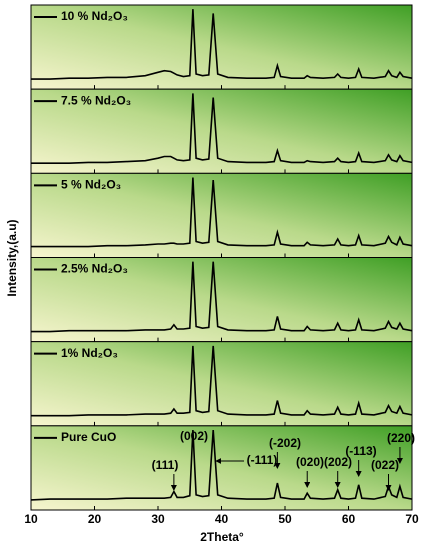  What do you see at coordinates (94, 269) in the screenshot?
I see `legend-label: 2.5% Nd₂O₃` at bounding box center [94, 269].